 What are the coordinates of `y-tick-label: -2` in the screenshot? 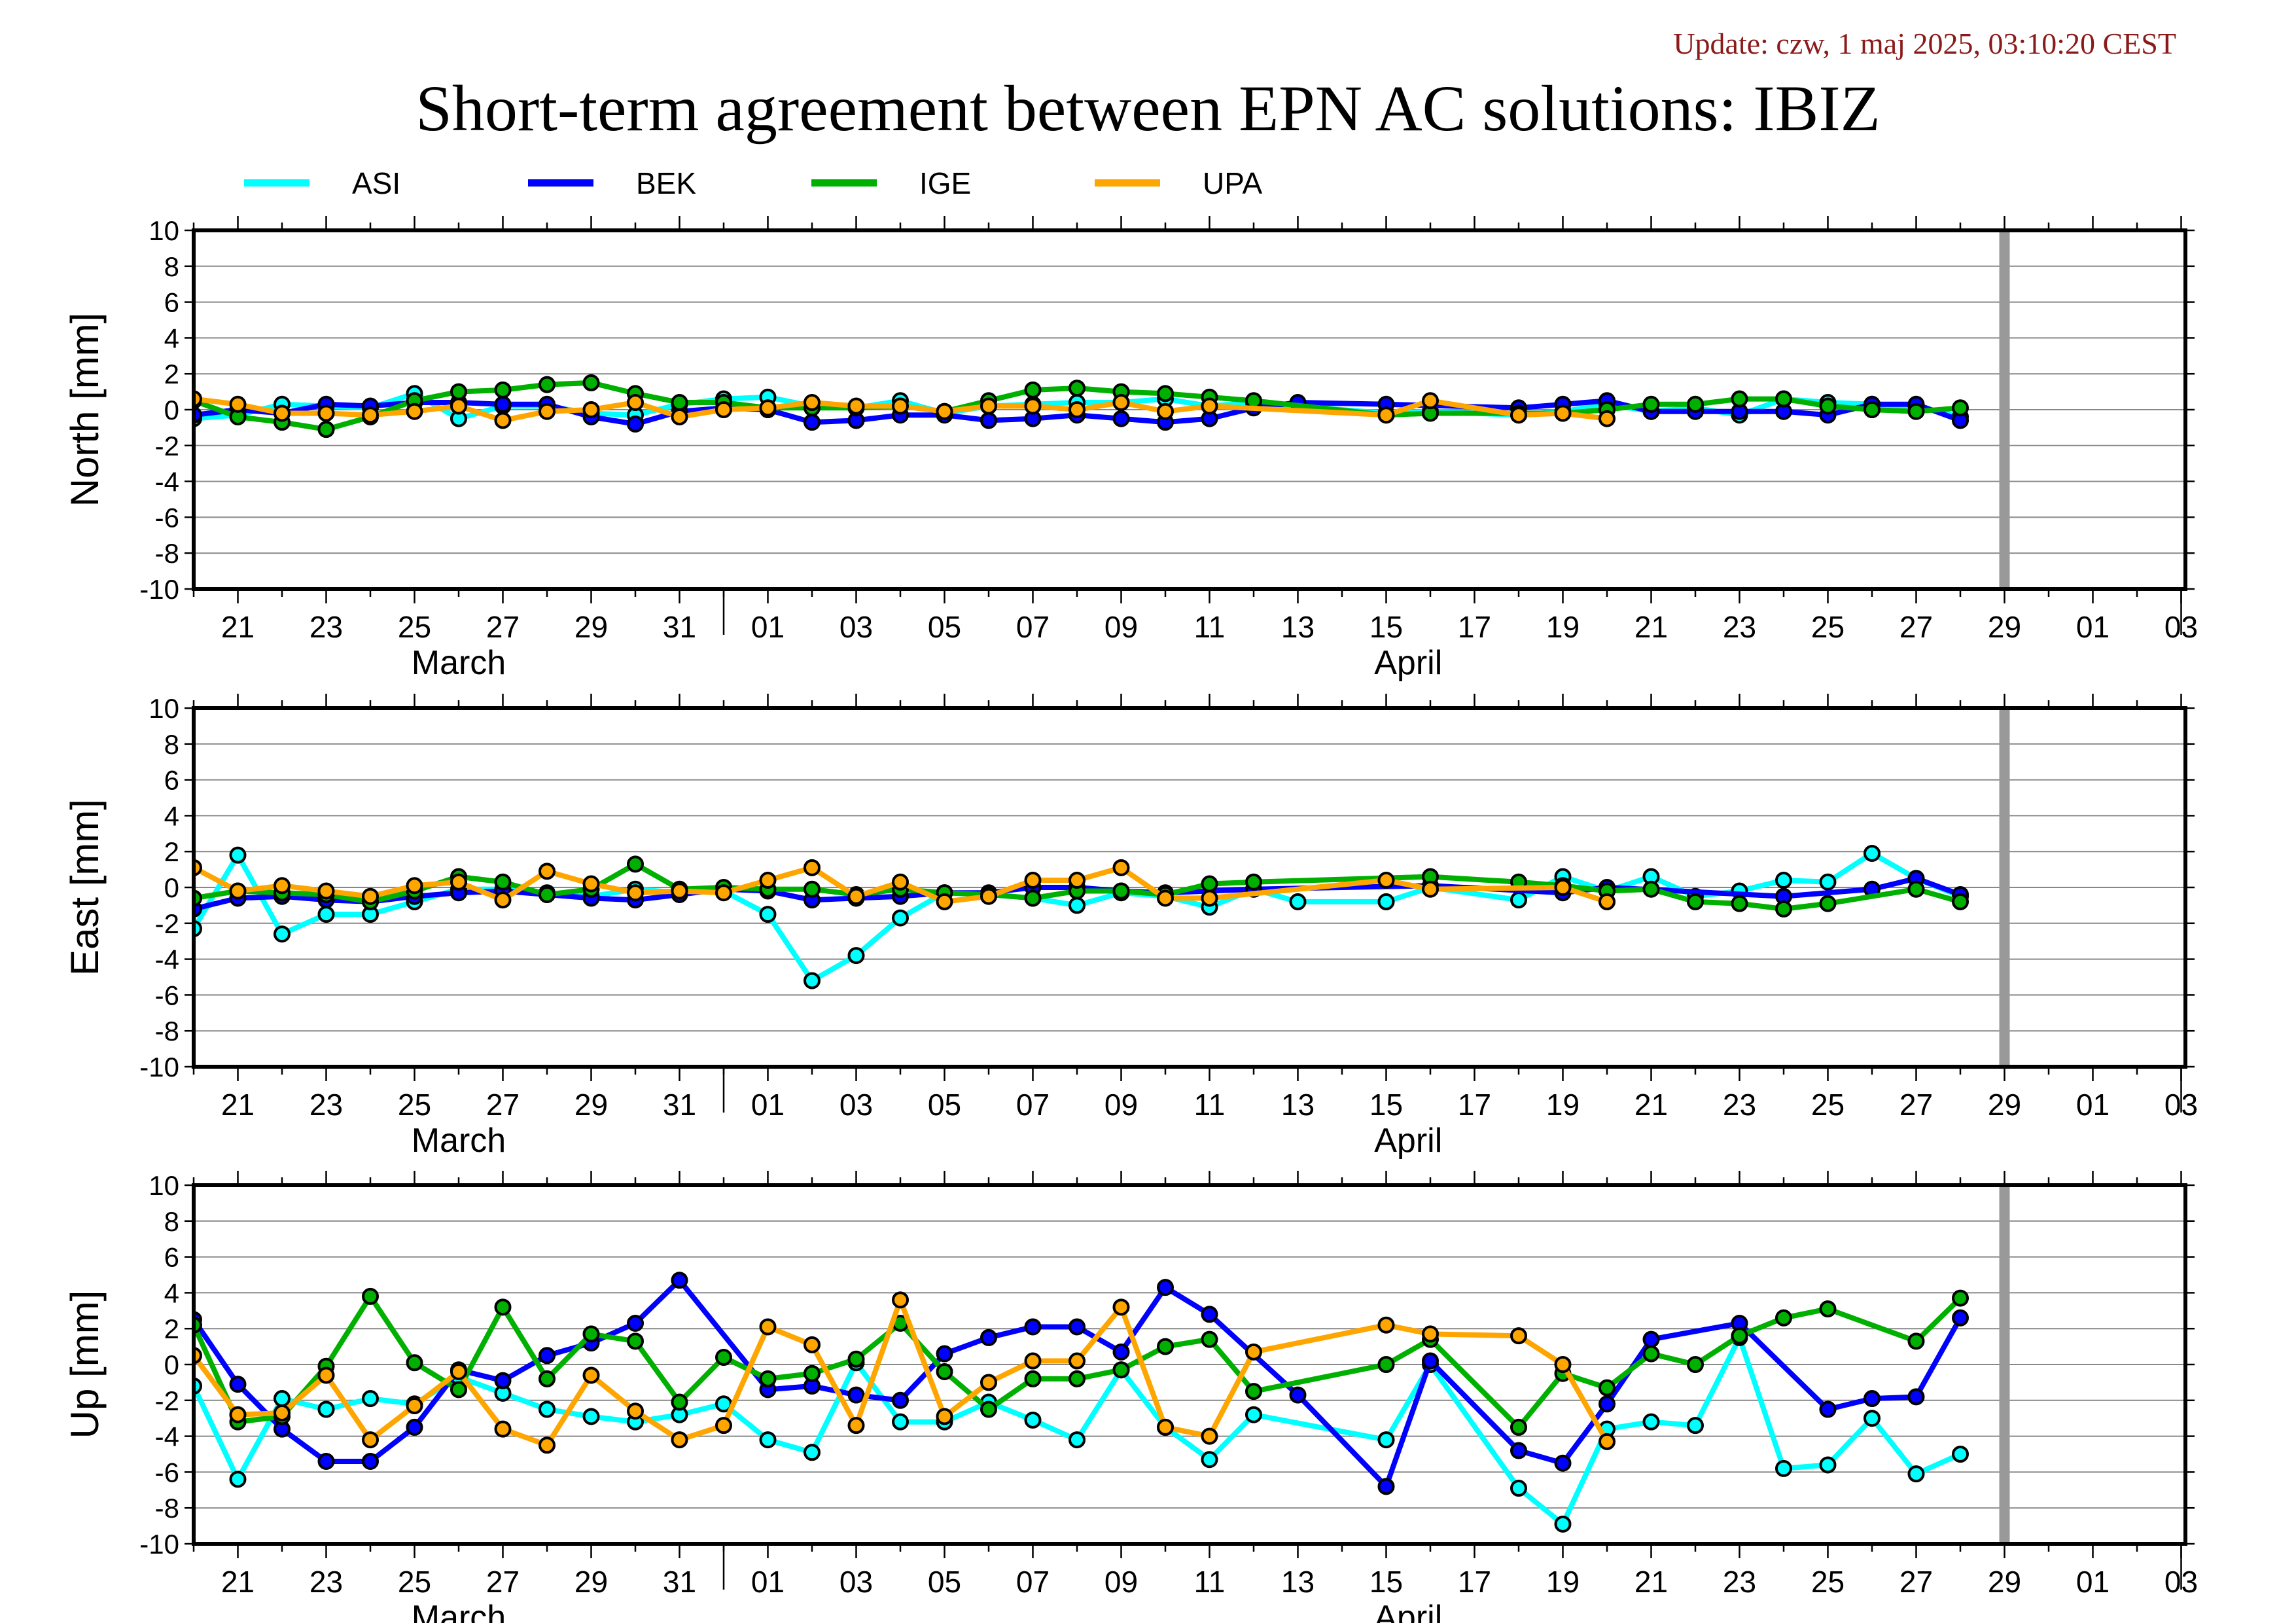 It's located at (167, 446).